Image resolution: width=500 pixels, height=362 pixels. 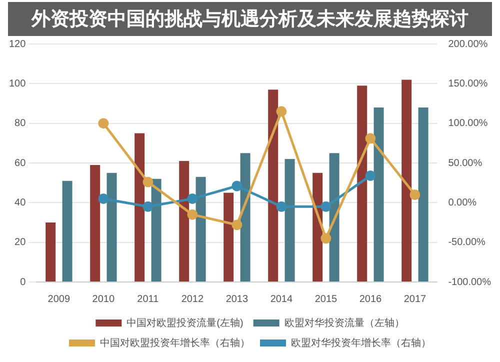 I want to click on y2-tick-label: -100.00%, so click(x=470, y=282).